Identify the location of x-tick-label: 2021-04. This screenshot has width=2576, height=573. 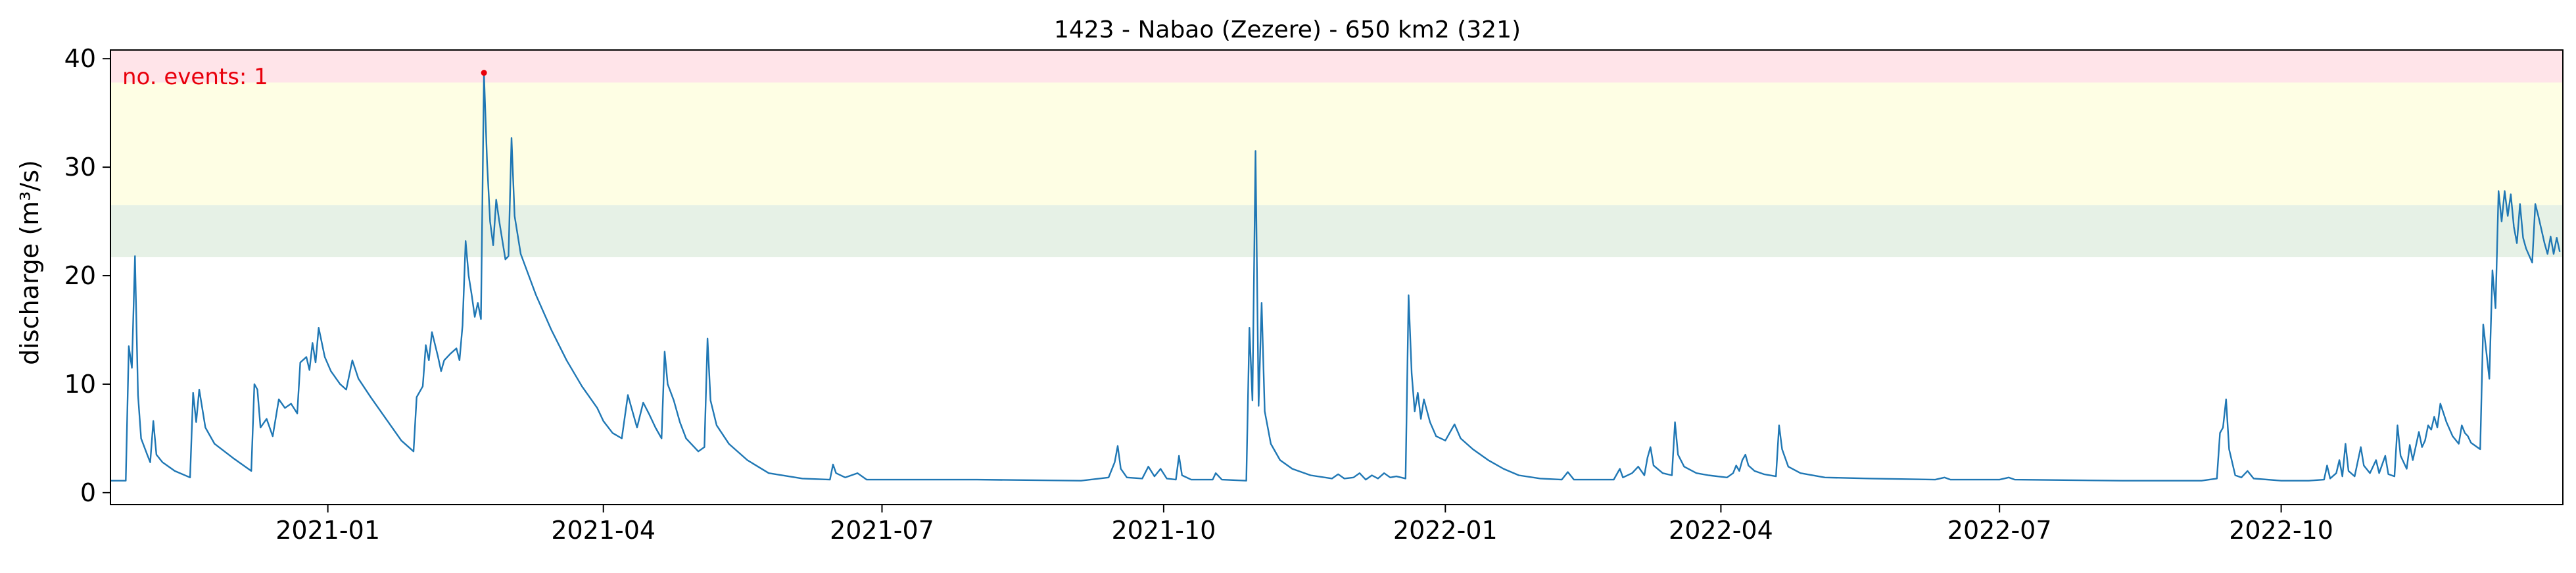
(603, 530).